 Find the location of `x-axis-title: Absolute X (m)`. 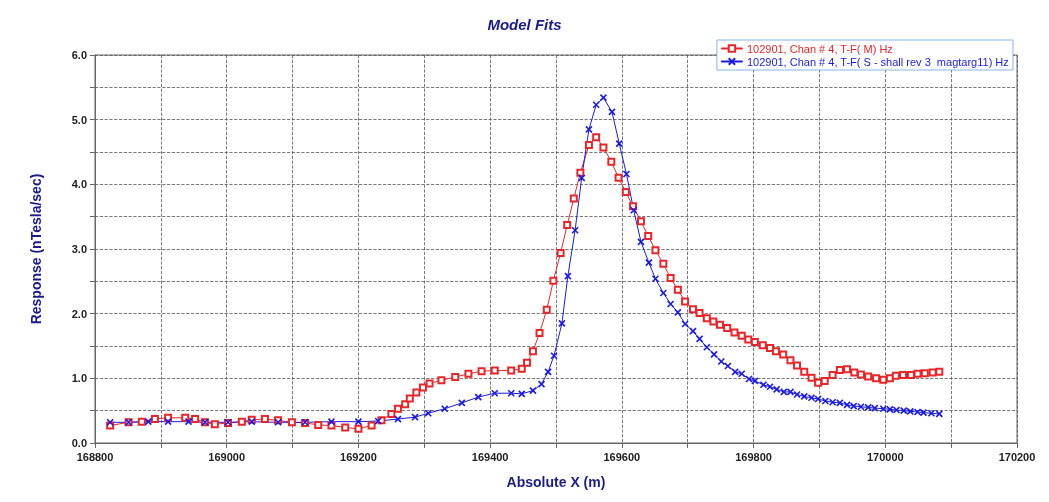

x-axis-title: Absolute X (m) is located at coordinates (556, 482).